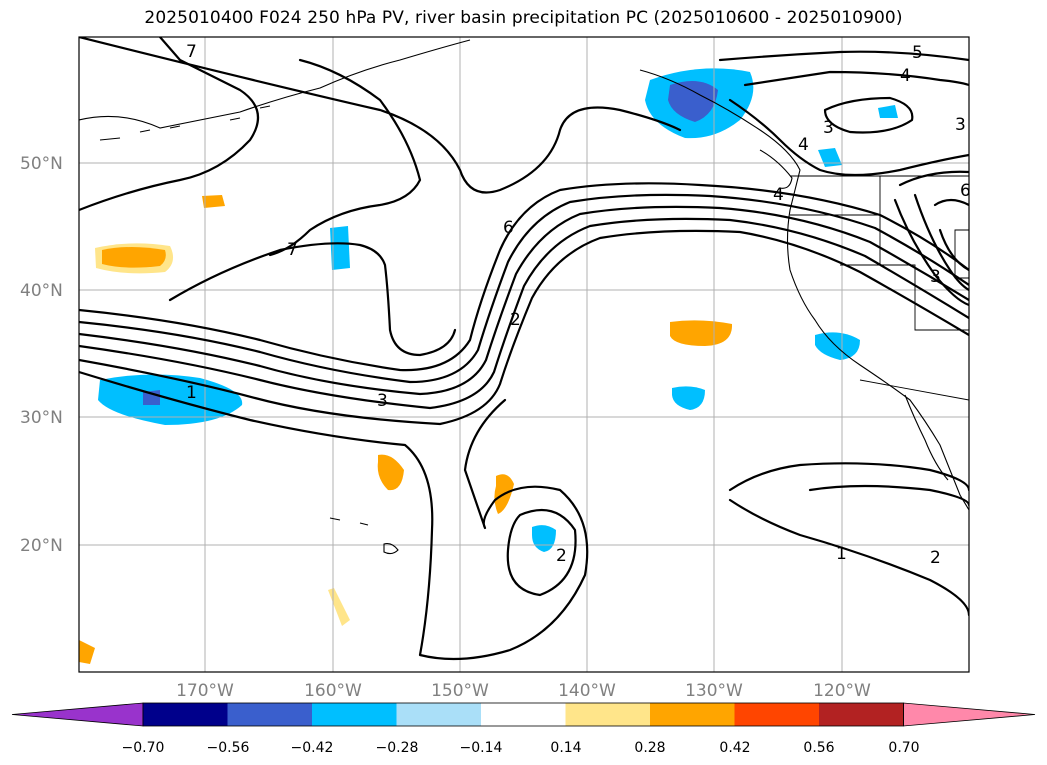  I want to click on colorbar-tick-label: 0.42, so click(734, 748).